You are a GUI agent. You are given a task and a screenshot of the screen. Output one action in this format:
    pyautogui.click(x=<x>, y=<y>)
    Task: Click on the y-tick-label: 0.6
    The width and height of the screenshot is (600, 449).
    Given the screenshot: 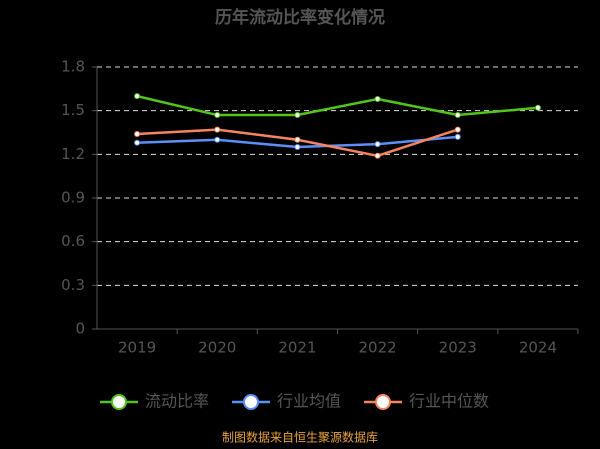 What is the action you would take?
    pyautogui.click(x=73, y=241)
    